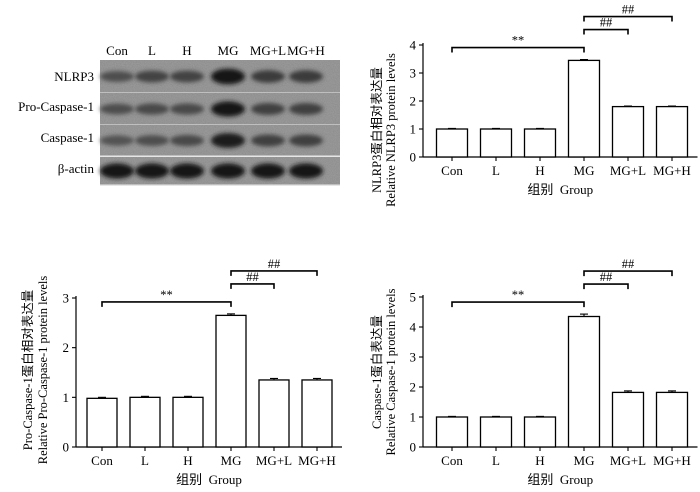 The width and height of the screenshot is (700, 492). What do you see at coordinates (391, 130) in the screenshot?
I see `y-axis-label-en: Relative NLRP3 protein levels` at bounding box center [391, 130].